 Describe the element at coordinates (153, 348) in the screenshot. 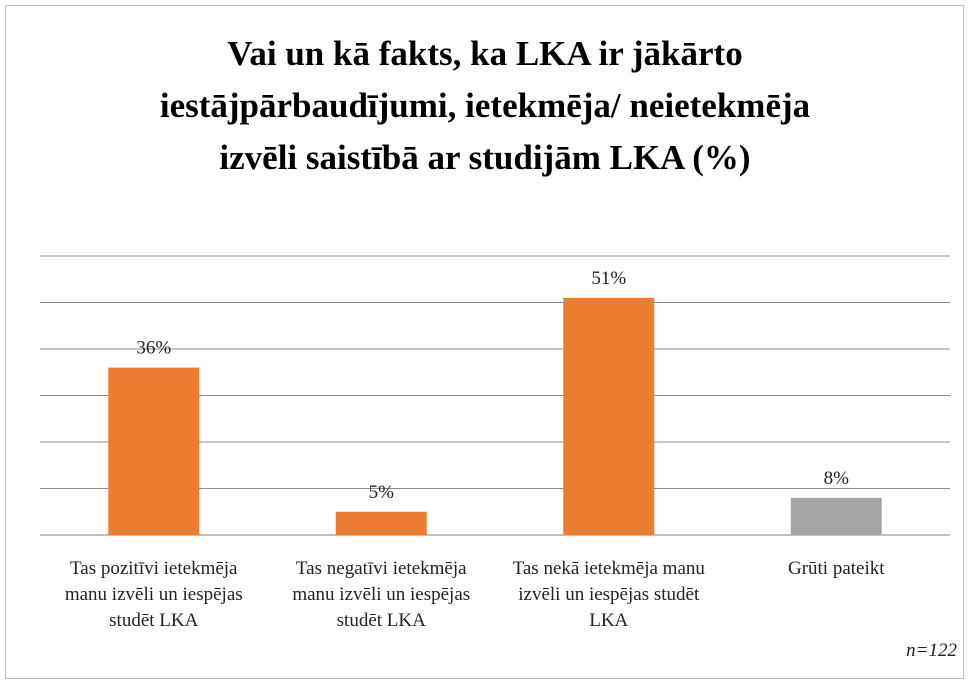

I see `data-label: 36%` at that location.